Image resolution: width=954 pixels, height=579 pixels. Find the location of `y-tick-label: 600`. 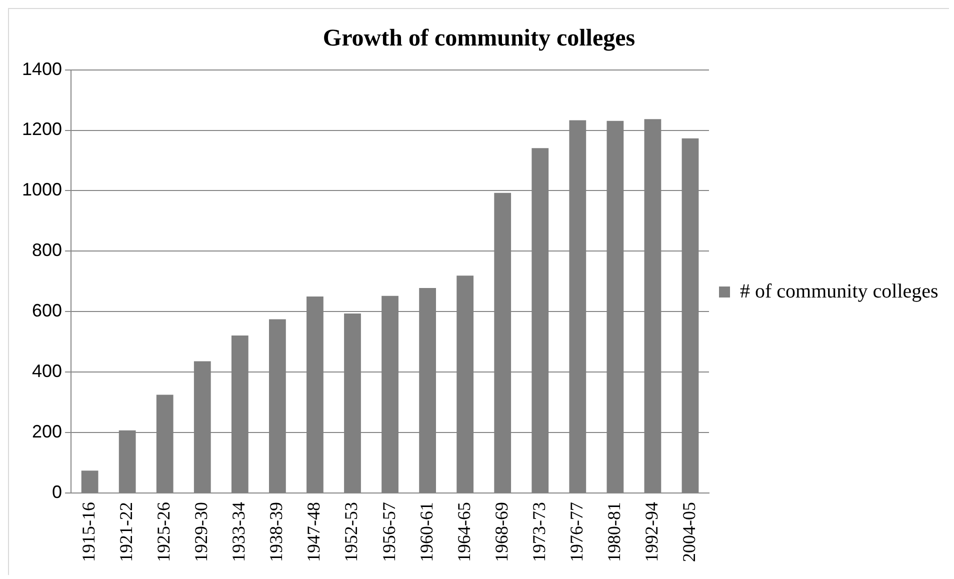

y-tick-label: 600 is located at coordinates (47, 310).